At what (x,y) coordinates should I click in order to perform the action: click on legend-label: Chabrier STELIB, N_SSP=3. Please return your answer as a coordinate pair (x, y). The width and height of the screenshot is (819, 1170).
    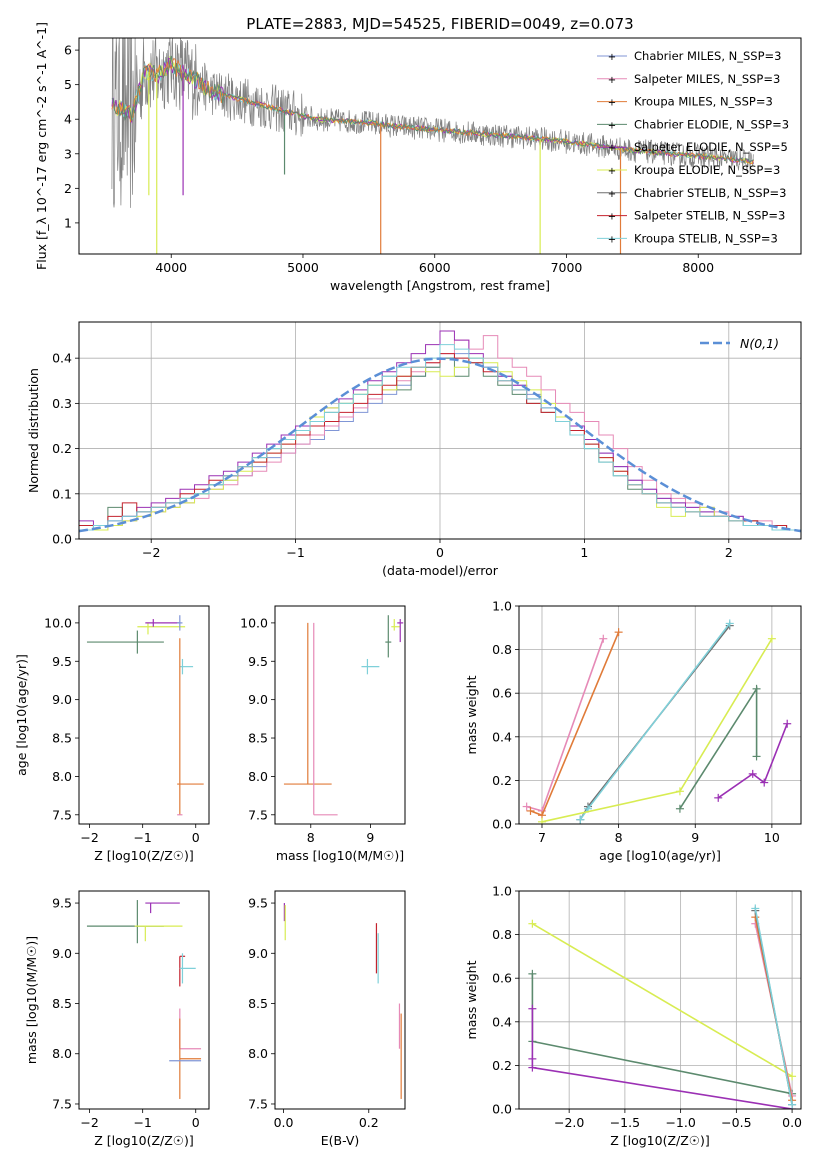
    Looking at the image, I should click on (710, 193).